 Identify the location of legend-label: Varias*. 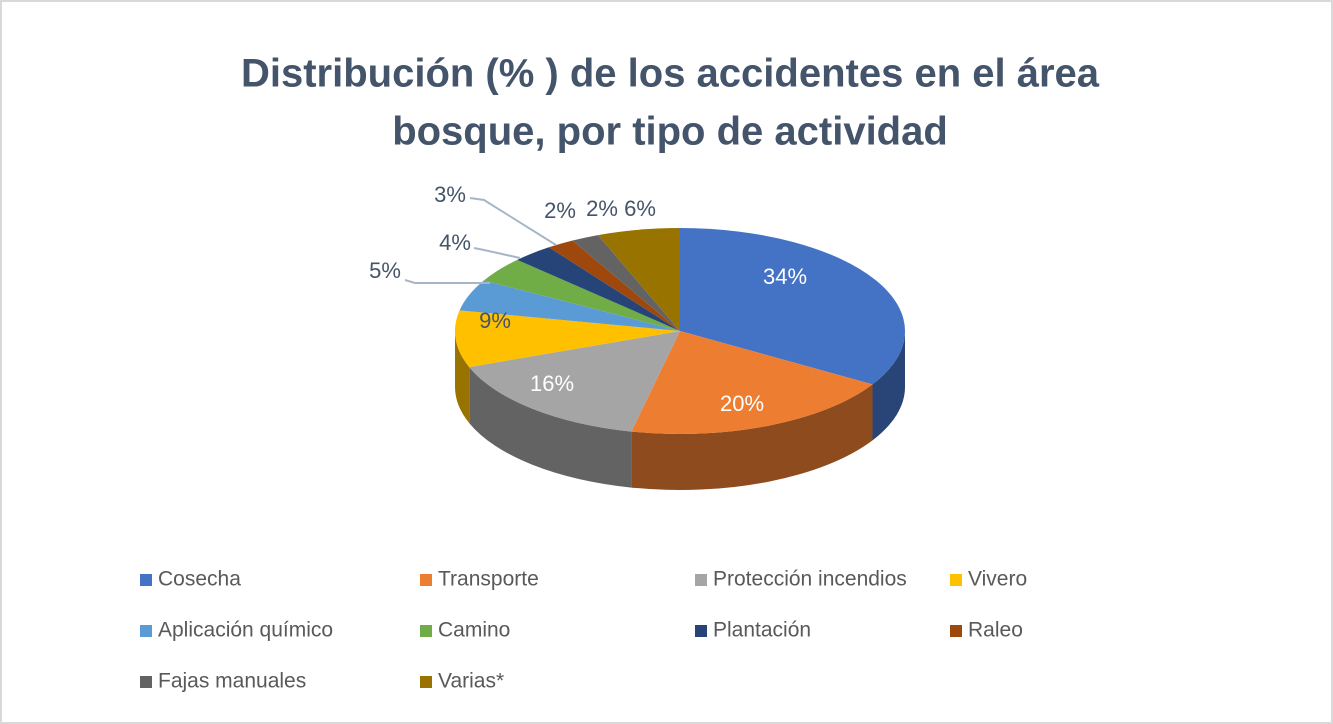
(471, 681).